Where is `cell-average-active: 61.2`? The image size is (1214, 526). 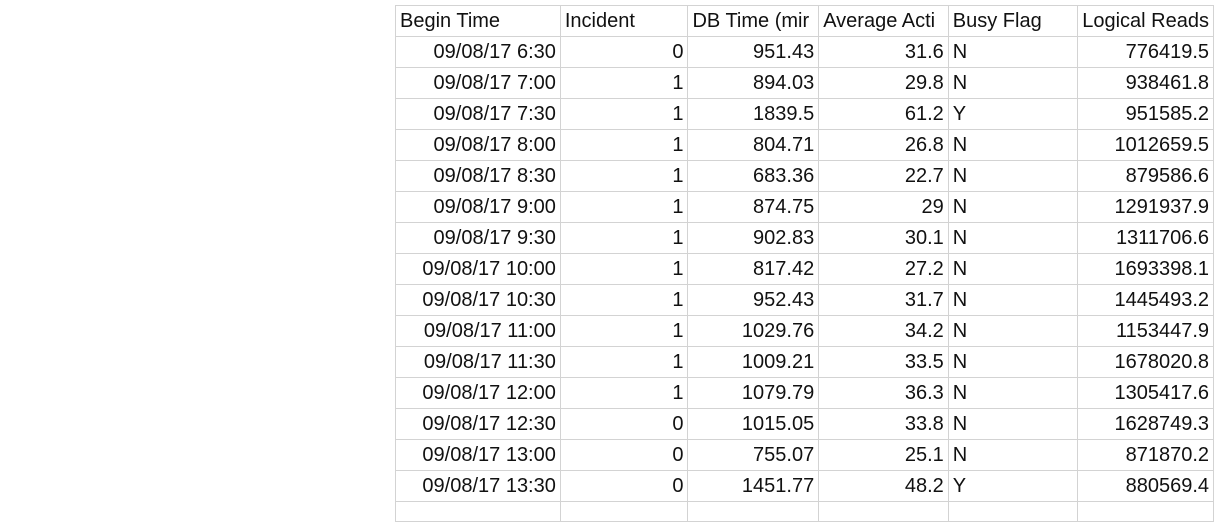
cell-average-active: 61.2 is located at coordinates (883, 114).